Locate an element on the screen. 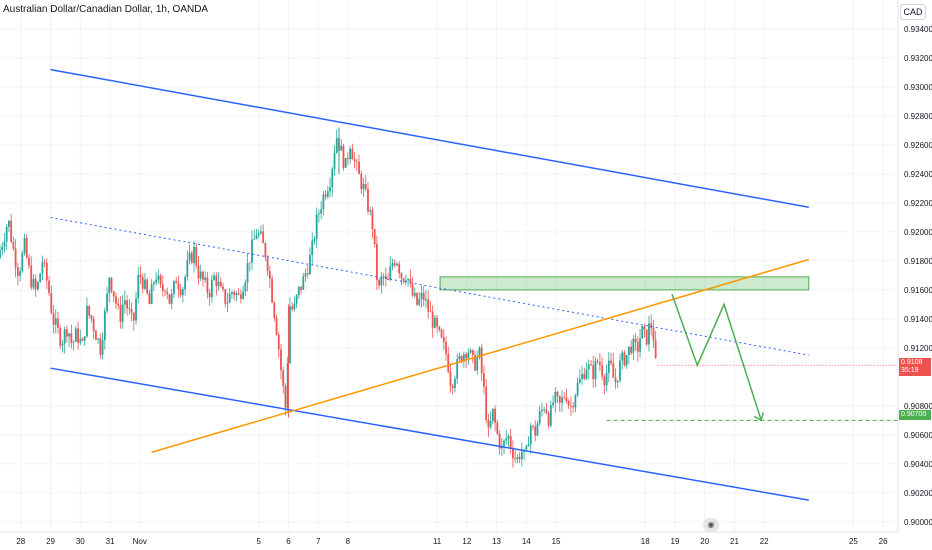 The height and width of the screenshot is (550, 932). time-tick-label: 30 is located at coordinates (80, 541).